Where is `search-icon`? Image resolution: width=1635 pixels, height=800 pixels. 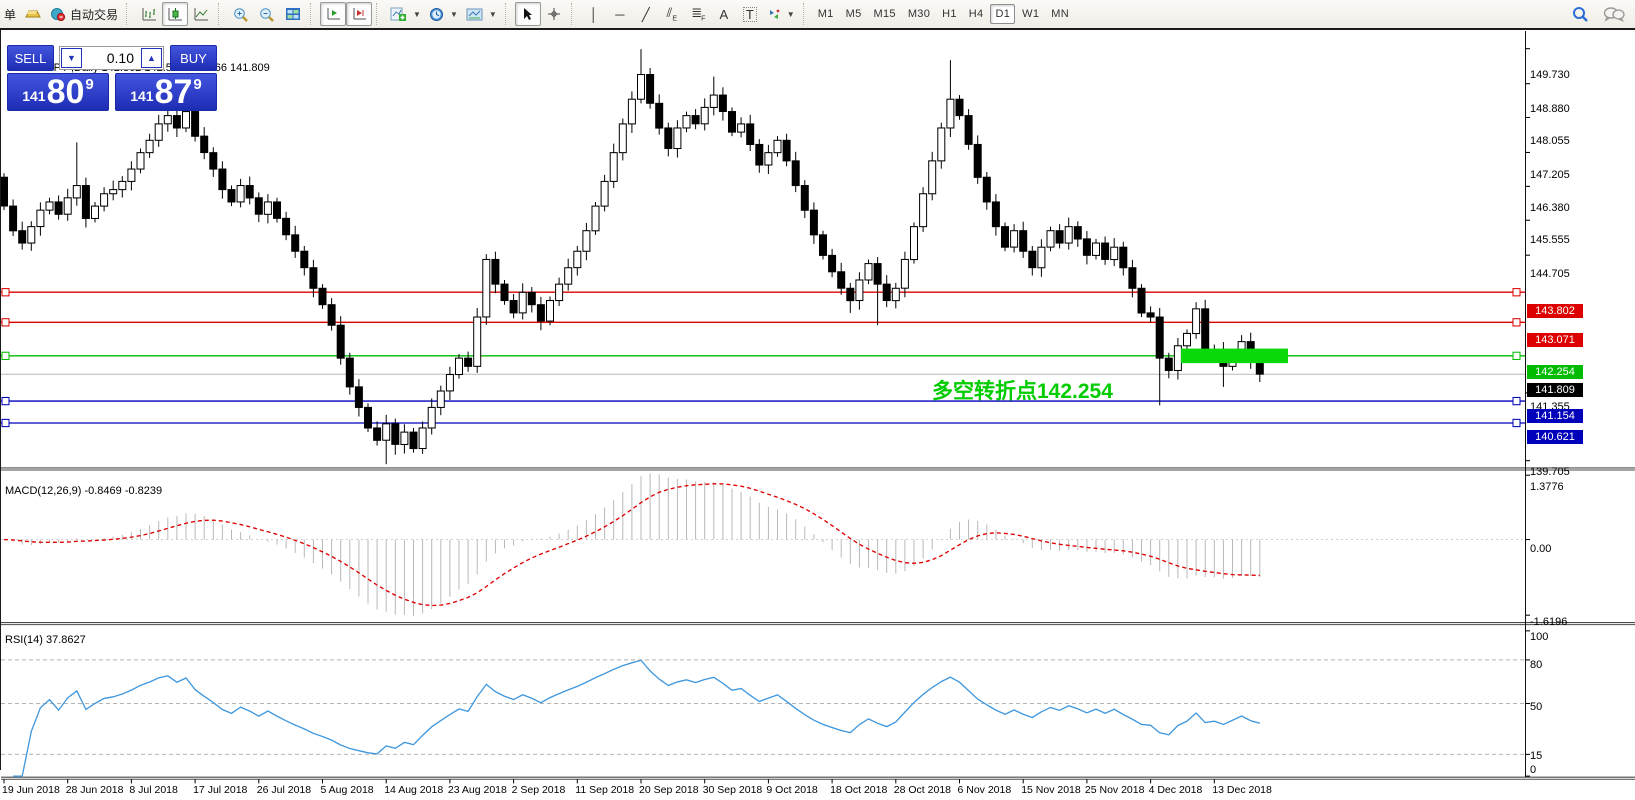
search-icon is located at coordinates (1580, 14).